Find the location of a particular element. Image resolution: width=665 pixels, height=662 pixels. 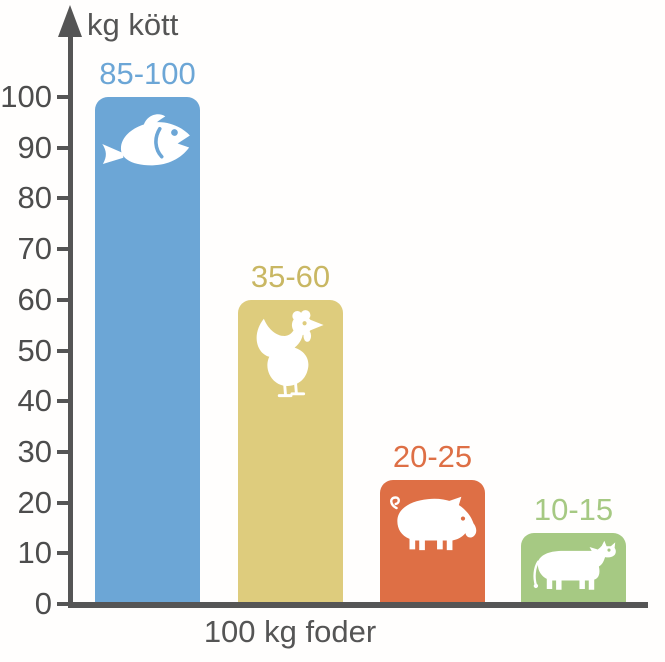

y-tick-label-40: 40 is located at coordinates (34, 401).